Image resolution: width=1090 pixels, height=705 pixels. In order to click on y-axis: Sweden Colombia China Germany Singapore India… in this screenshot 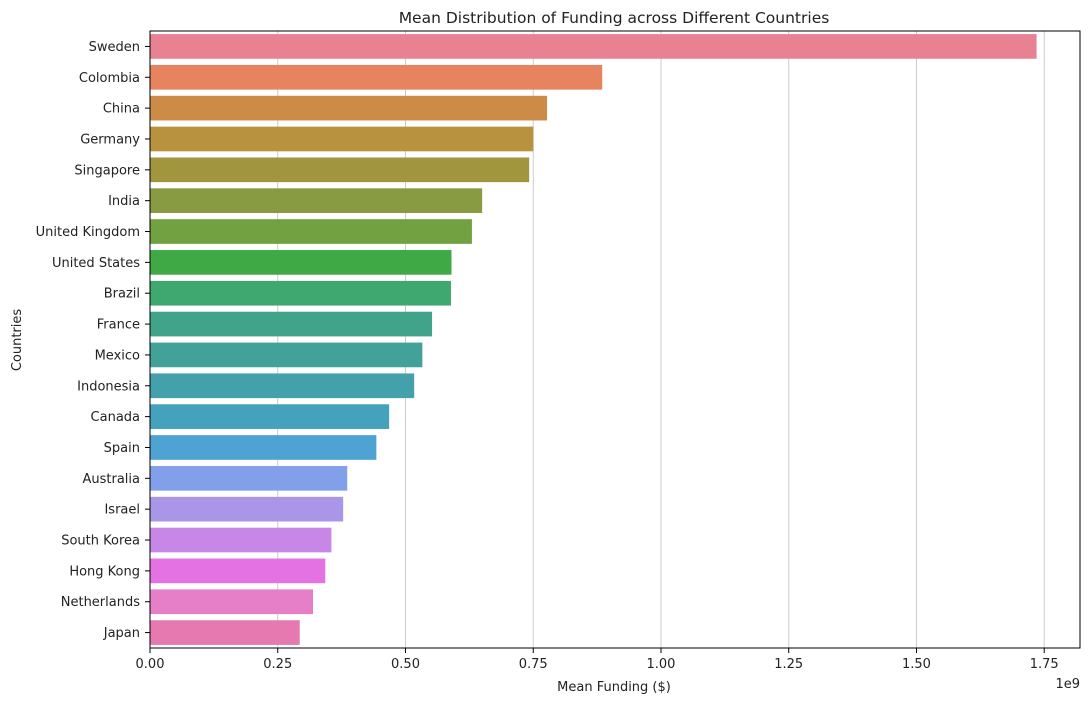, I will do `click(93, 340)`.